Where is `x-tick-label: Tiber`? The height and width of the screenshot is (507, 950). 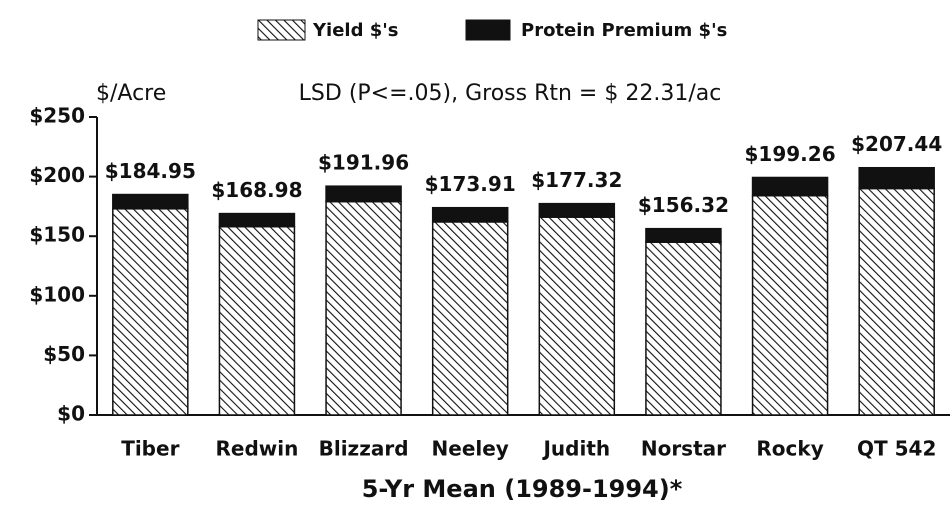
x-tick-label: Tiber is located at coordinates (150, 449).